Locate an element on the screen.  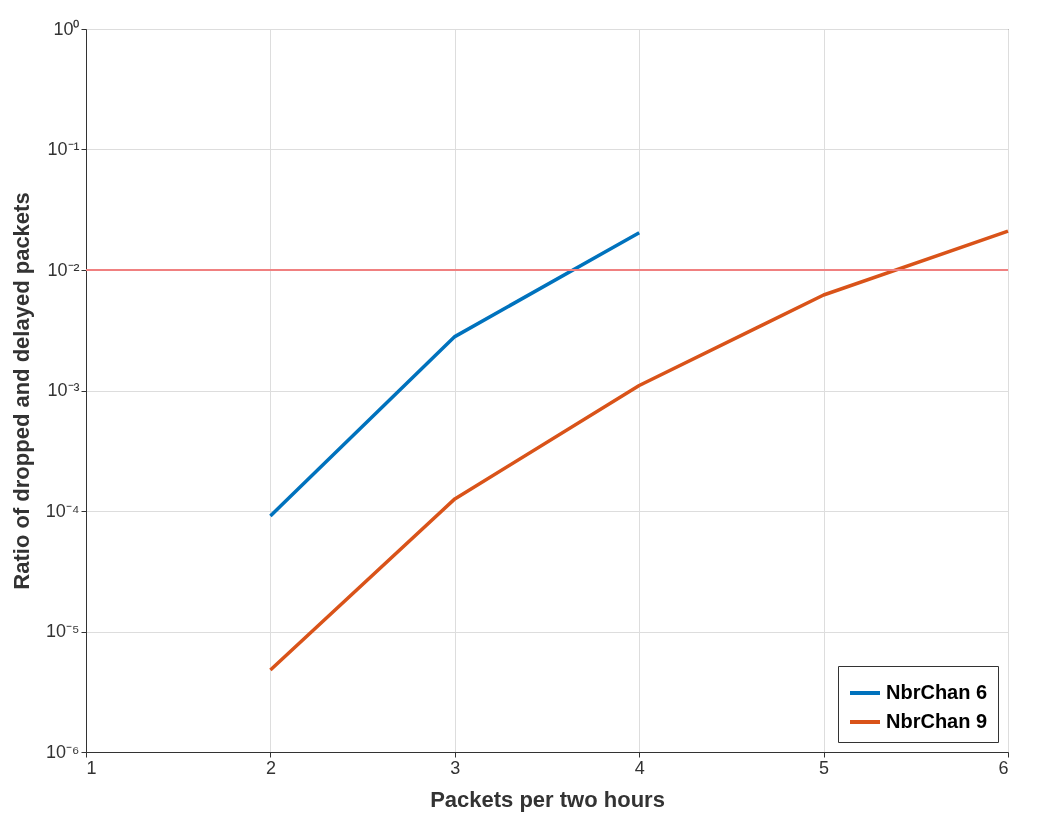
y-tick-label: 10⁰ is located at coordinates (66, 28).